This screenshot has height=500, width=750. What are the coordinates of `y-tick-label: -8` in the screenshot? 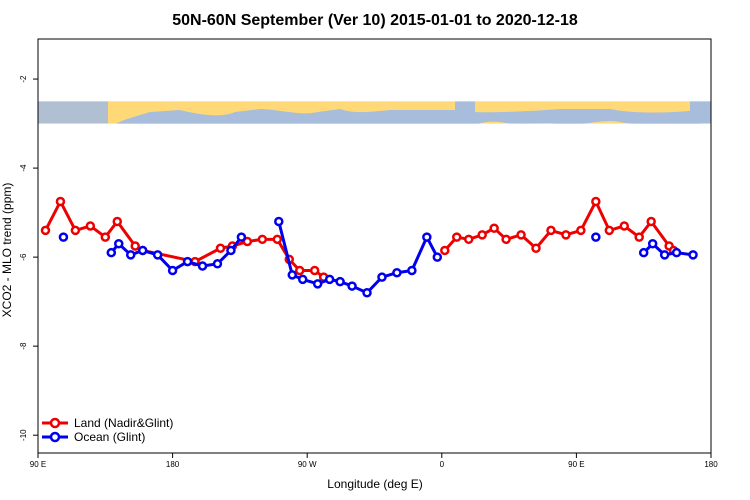 It's located at (23, 346).